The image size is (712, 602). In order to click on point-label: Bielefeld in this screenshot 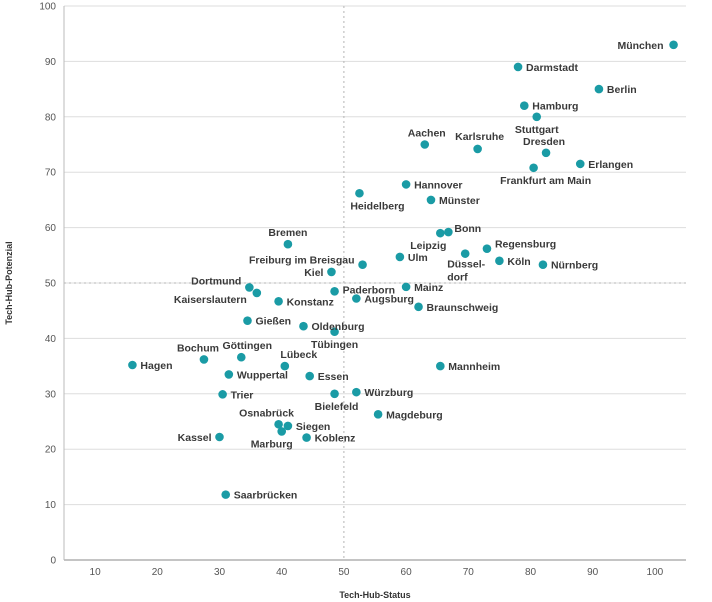, I will do `click(337, 407)`.